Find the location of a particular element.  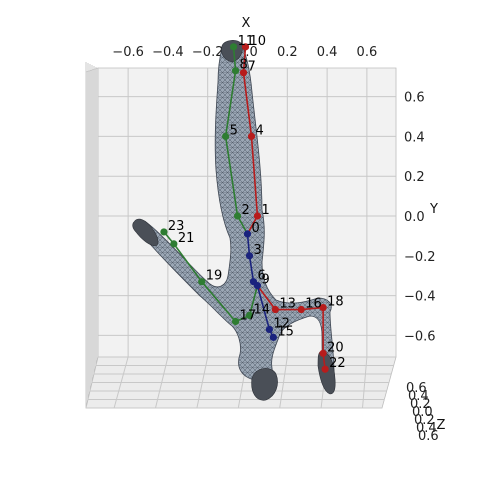

joint-label-19: 19 is located at coordinates (214, 276).